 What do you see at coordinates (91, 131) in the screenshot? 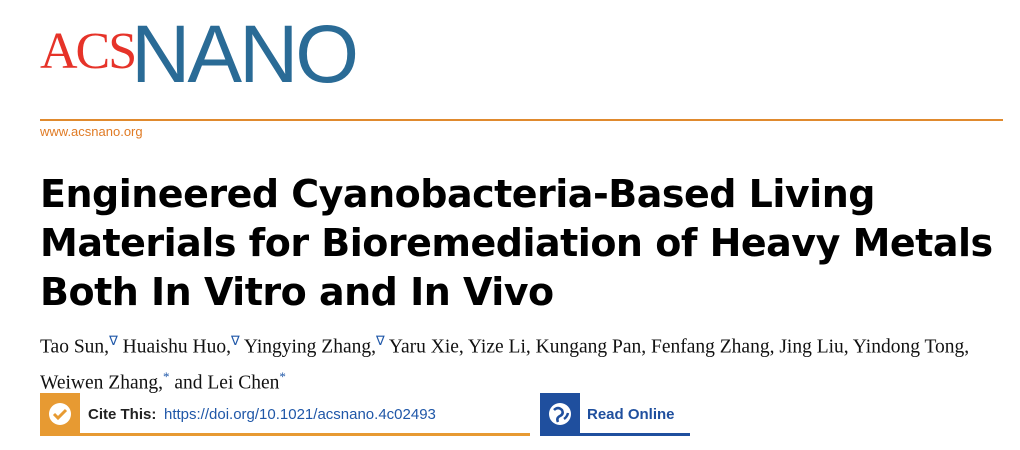
I see `journal-url: www.acsnano.org` at bounding box center [91, 131].